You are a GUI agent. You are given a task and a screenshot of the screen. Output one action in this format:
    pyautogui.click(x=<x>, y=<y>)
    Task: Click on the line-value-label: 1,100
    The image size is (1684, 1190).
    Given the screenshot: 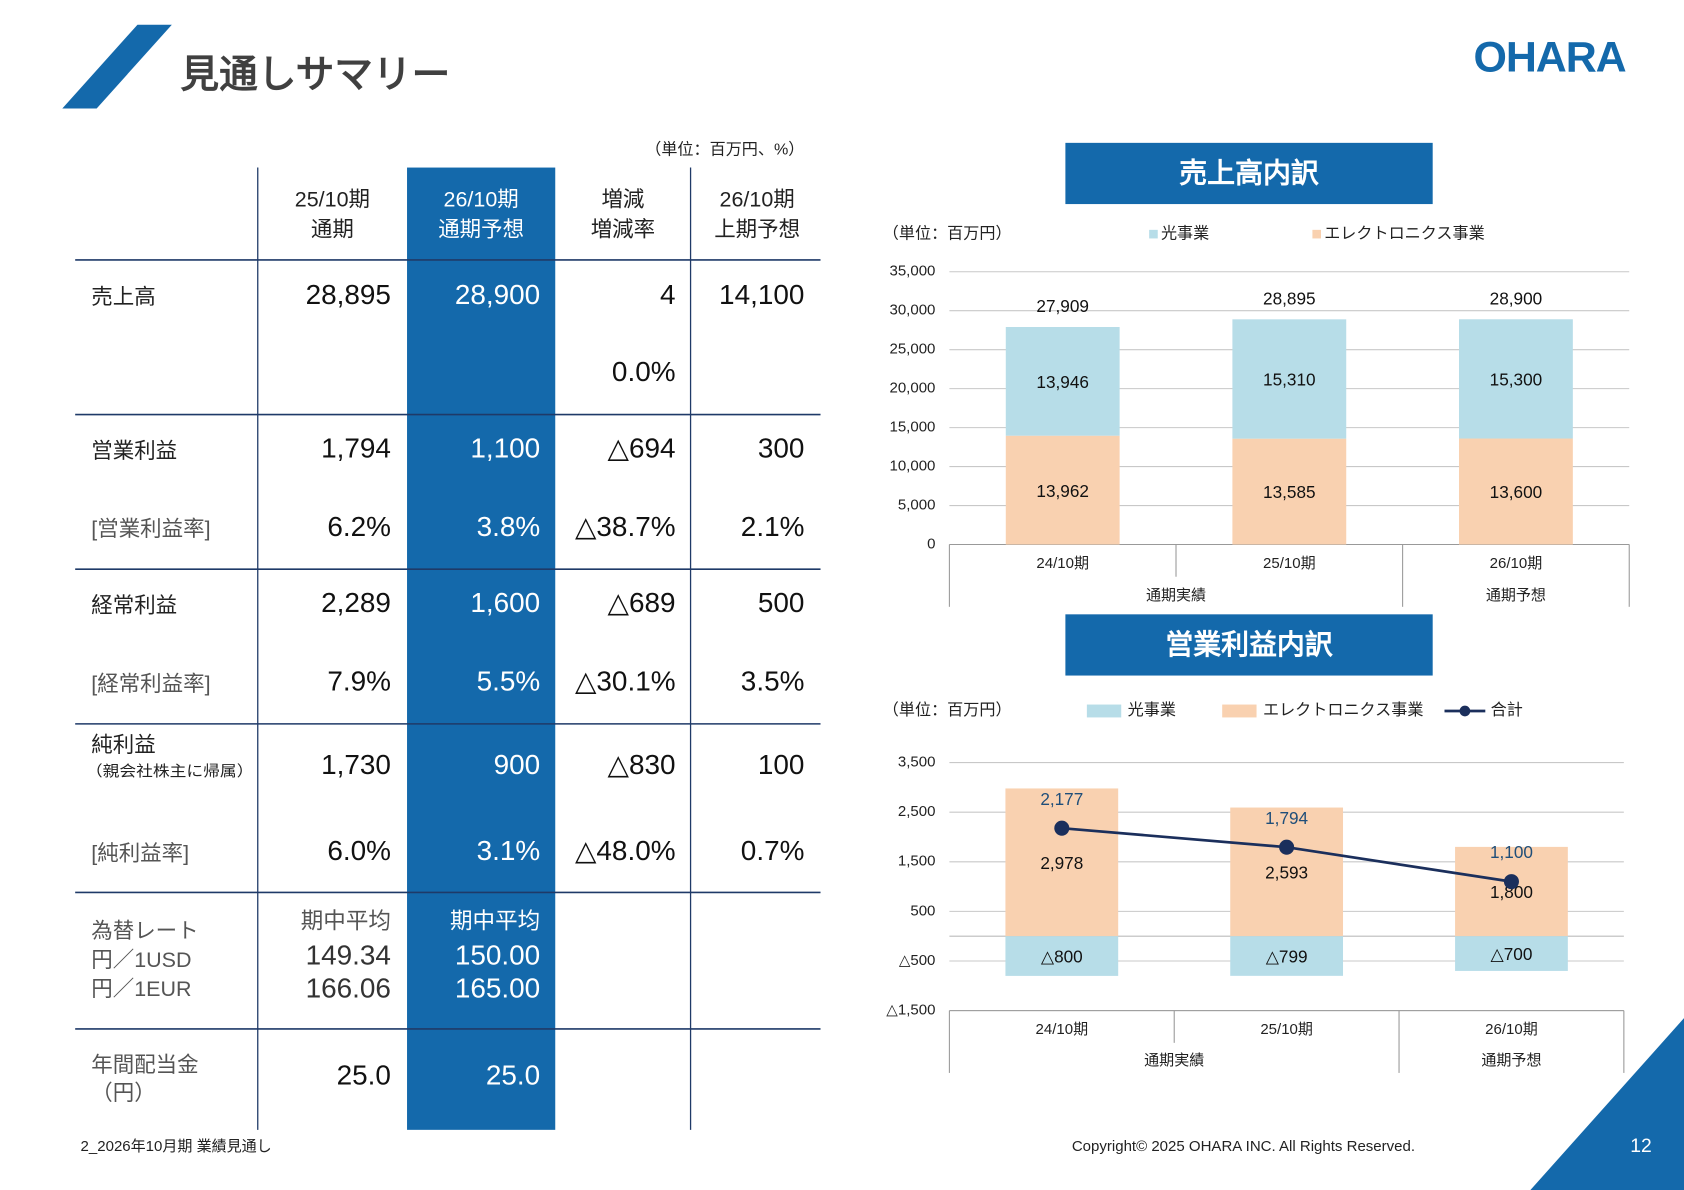 What is the action you would take?
    pyautogui.click(x=1511, y=852)
    